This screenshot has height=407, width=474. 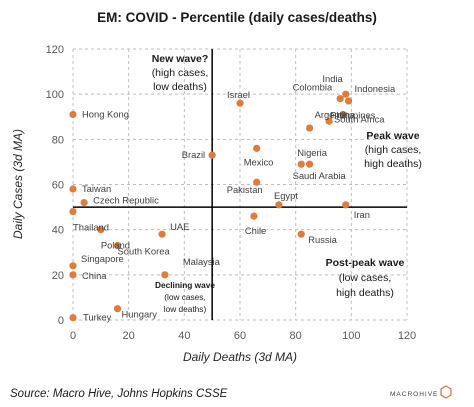 What do you see at coordinates (296, 336) in the screenshot?
I see `x-tick-label: 80` at bounding box center [296, 336].